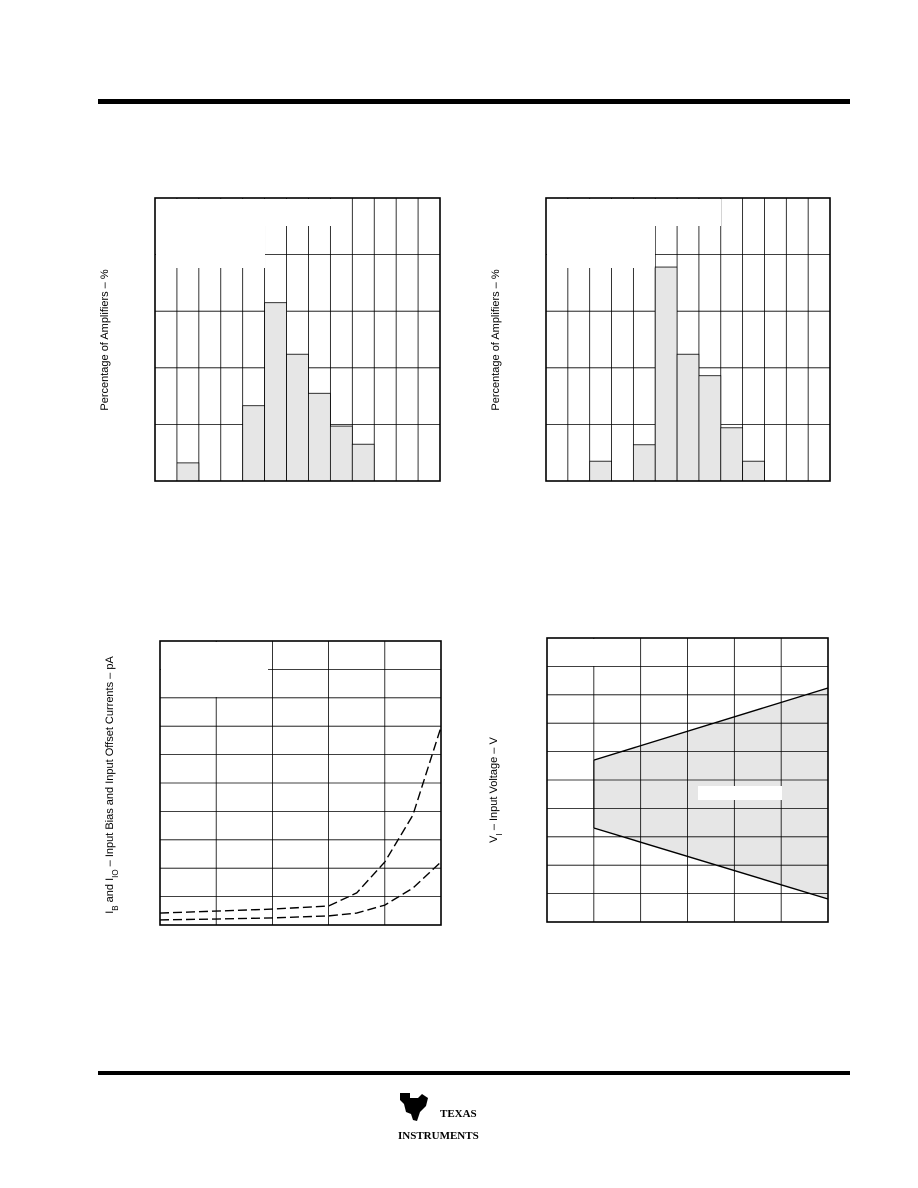 Image resolution: width=918 pixels, height=1188 pixels. What do you see at coordinates (110, 892) in the screenshot?
I see `label-text: and I` at bounding box center [110, 892].